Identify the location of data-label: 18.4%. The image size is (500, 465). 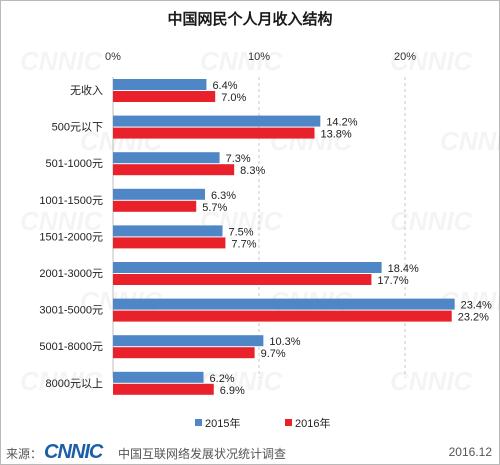
(403, 269).